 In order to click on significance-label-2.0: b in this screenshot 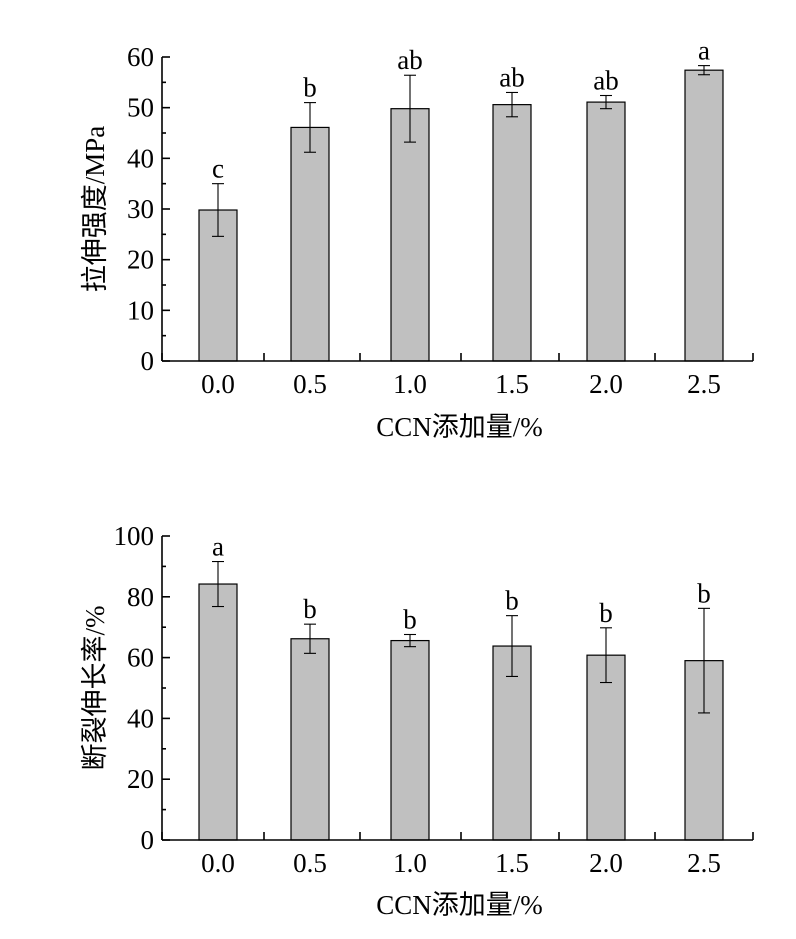, I will do `click(606, 613)`.